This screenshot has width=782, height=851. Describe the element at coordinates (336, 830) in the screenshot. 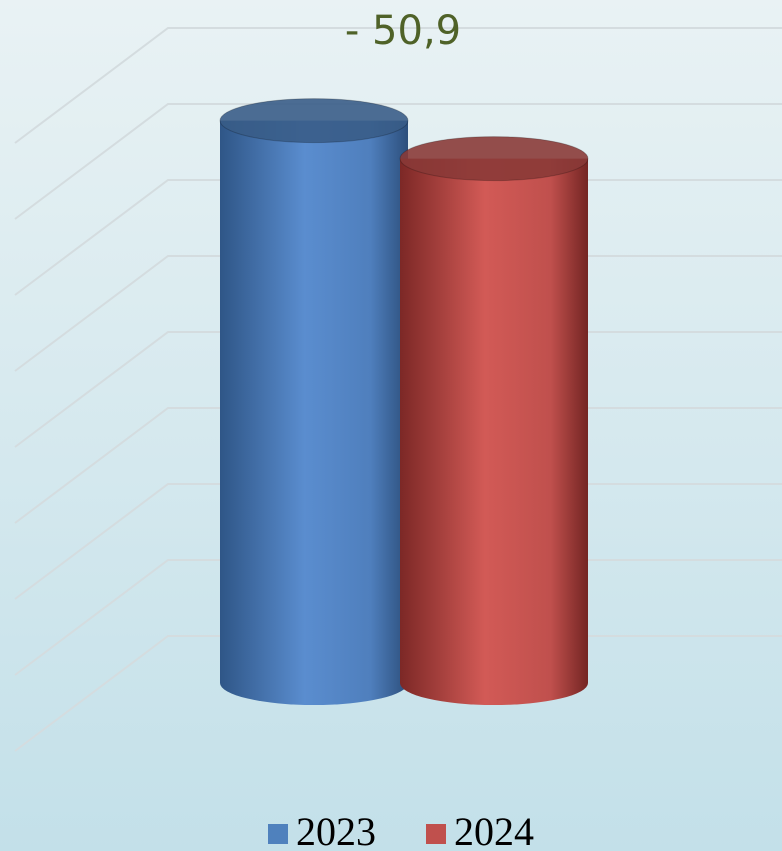

I see `legend-label: 2023` at that location.